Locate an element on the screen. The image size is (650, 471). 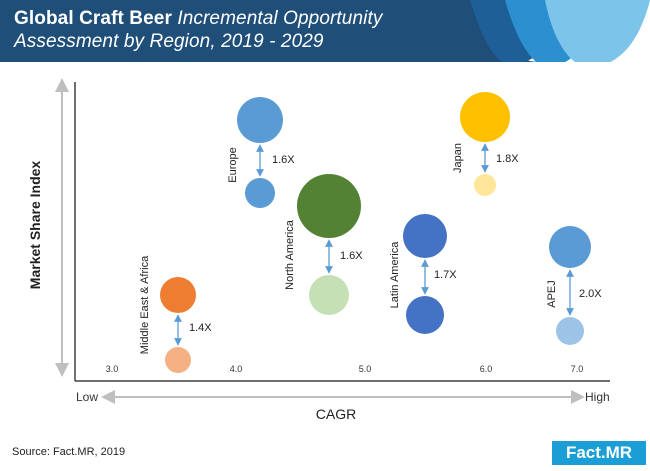
region-label: Middle East & Africa is located at coordinates (145, 304).